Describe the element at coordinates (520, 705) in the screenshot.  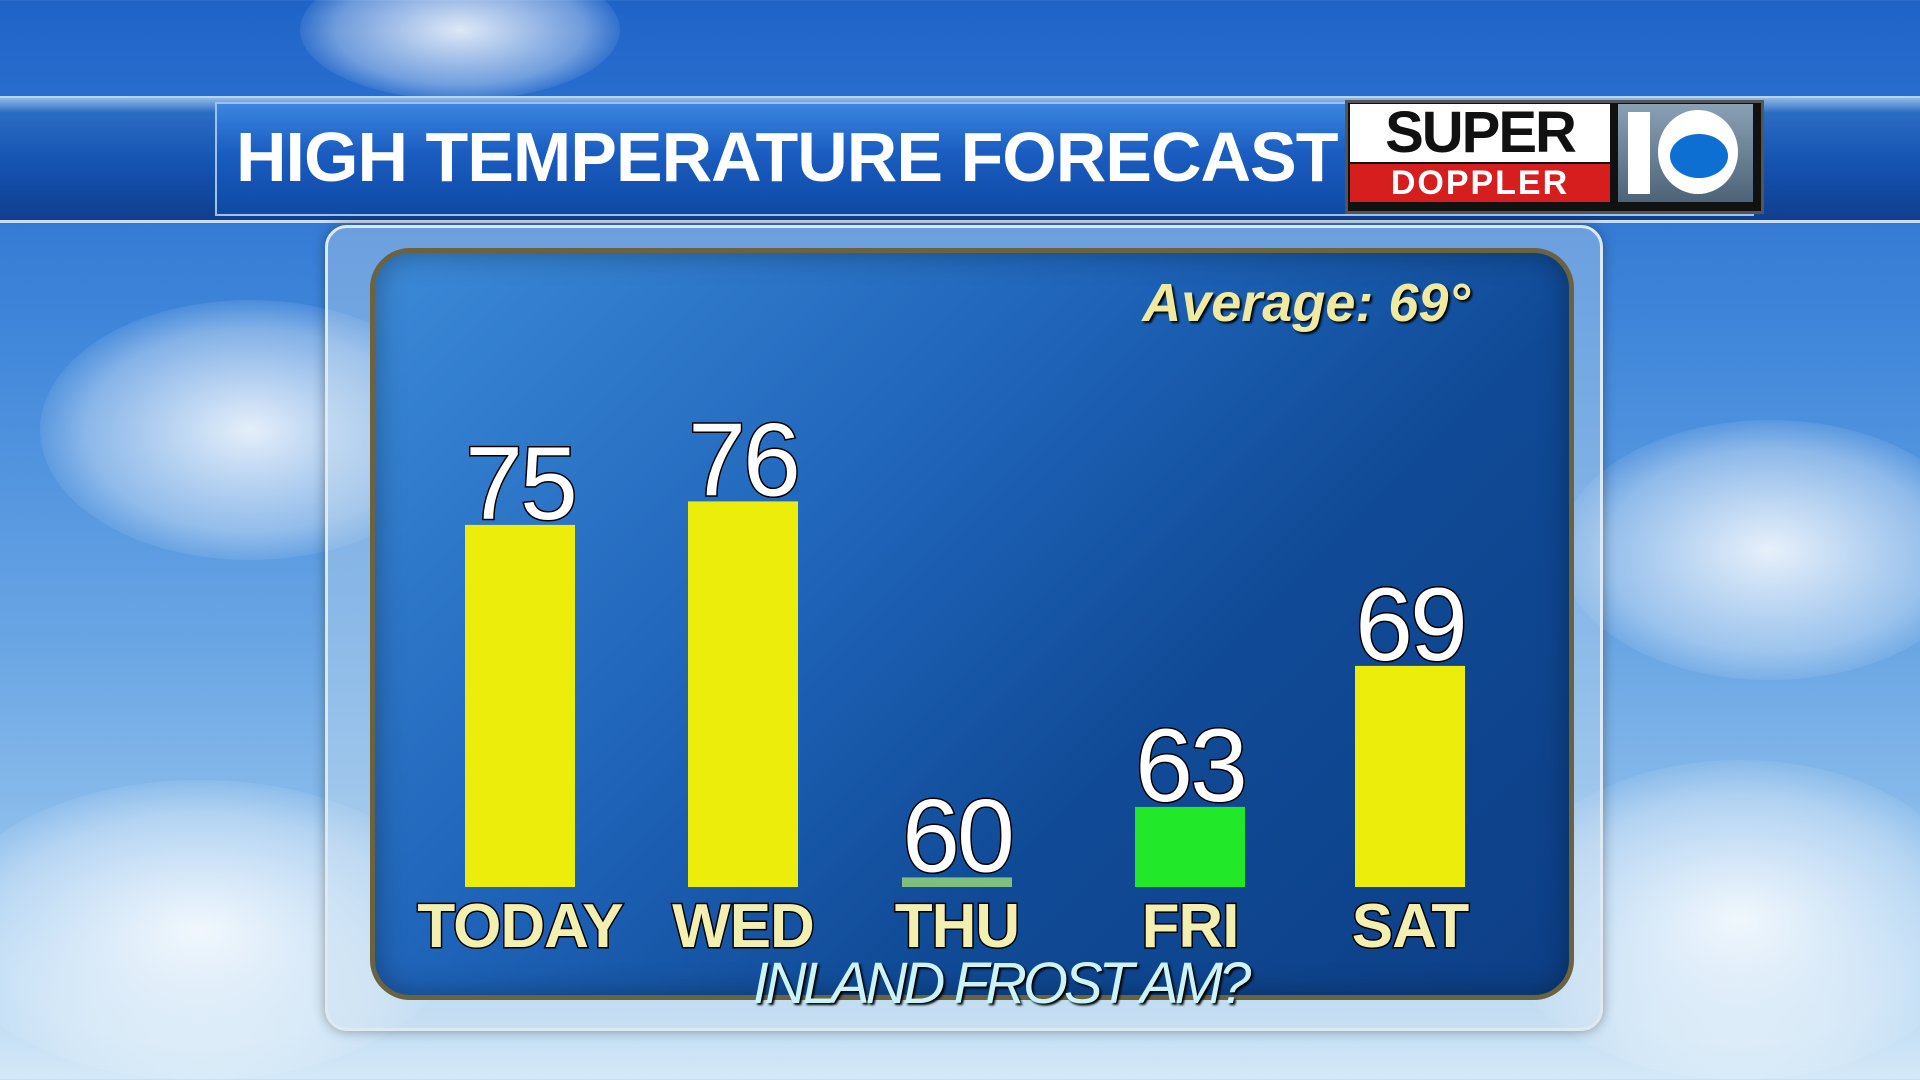
I see `bar-today` at that location.